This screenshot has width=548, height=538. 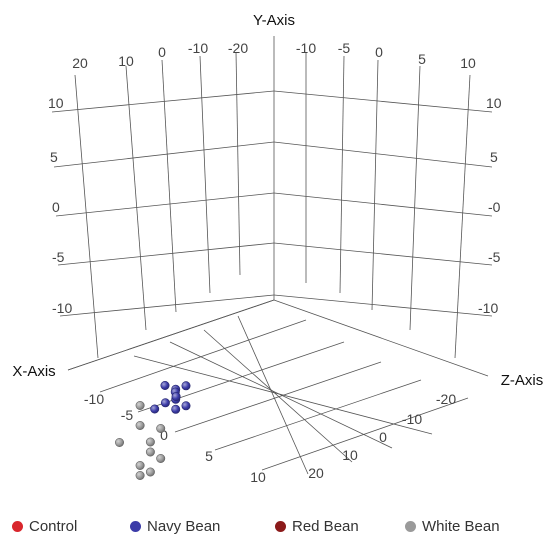 I want to click on legend-label: Red Bean, so click(x=325, y=526).